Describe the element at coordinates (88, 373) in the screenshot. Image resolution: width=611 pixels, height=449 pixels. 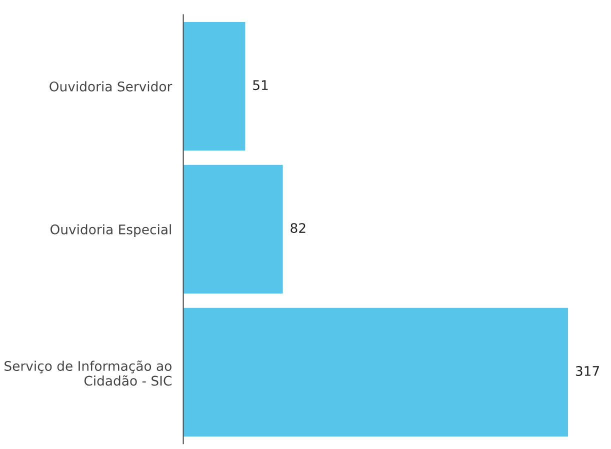
I see `y-tick-label: Serviço de Informação ao Cidadão - SIC` at that location.